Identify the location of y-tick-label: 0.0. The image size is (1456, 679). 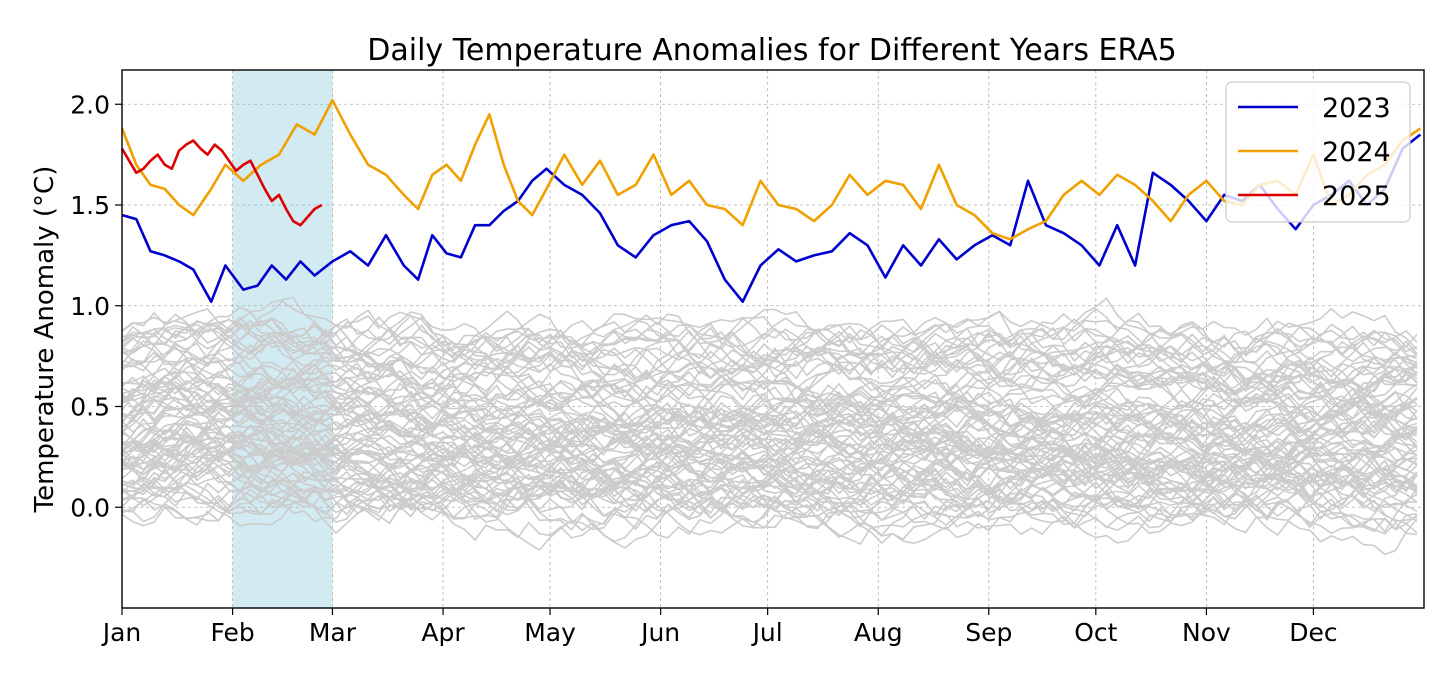
(90, 507).